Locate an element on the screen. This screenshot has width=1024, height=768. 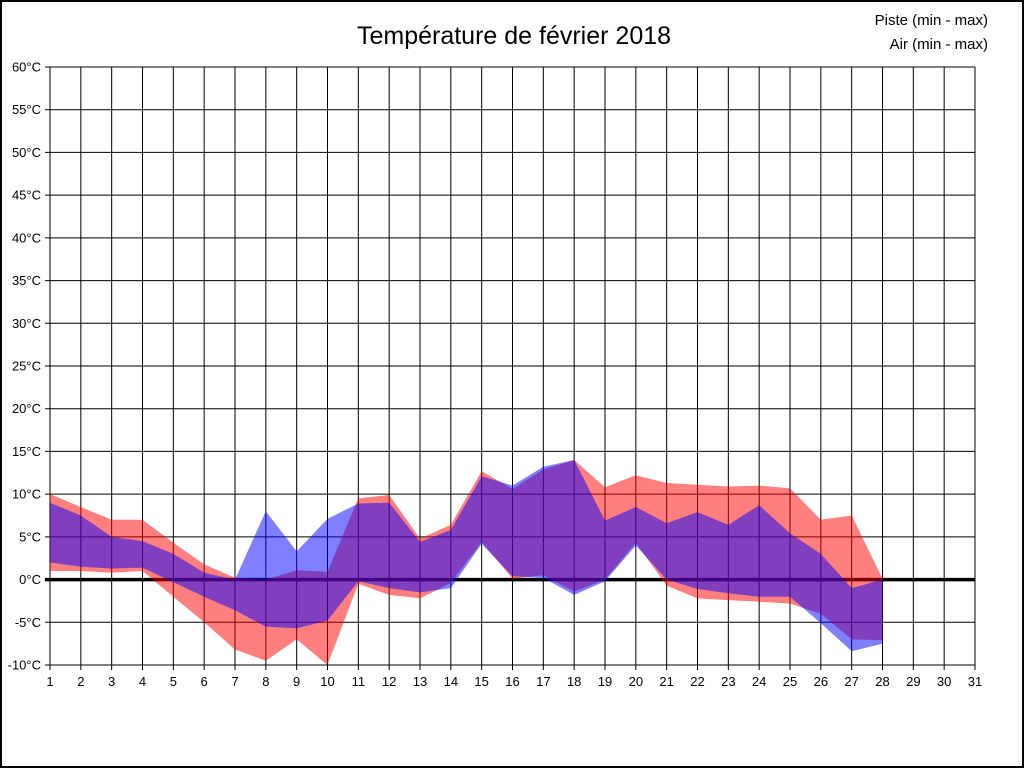
x-axis-label: 24 is located at coordinates (759, 681).